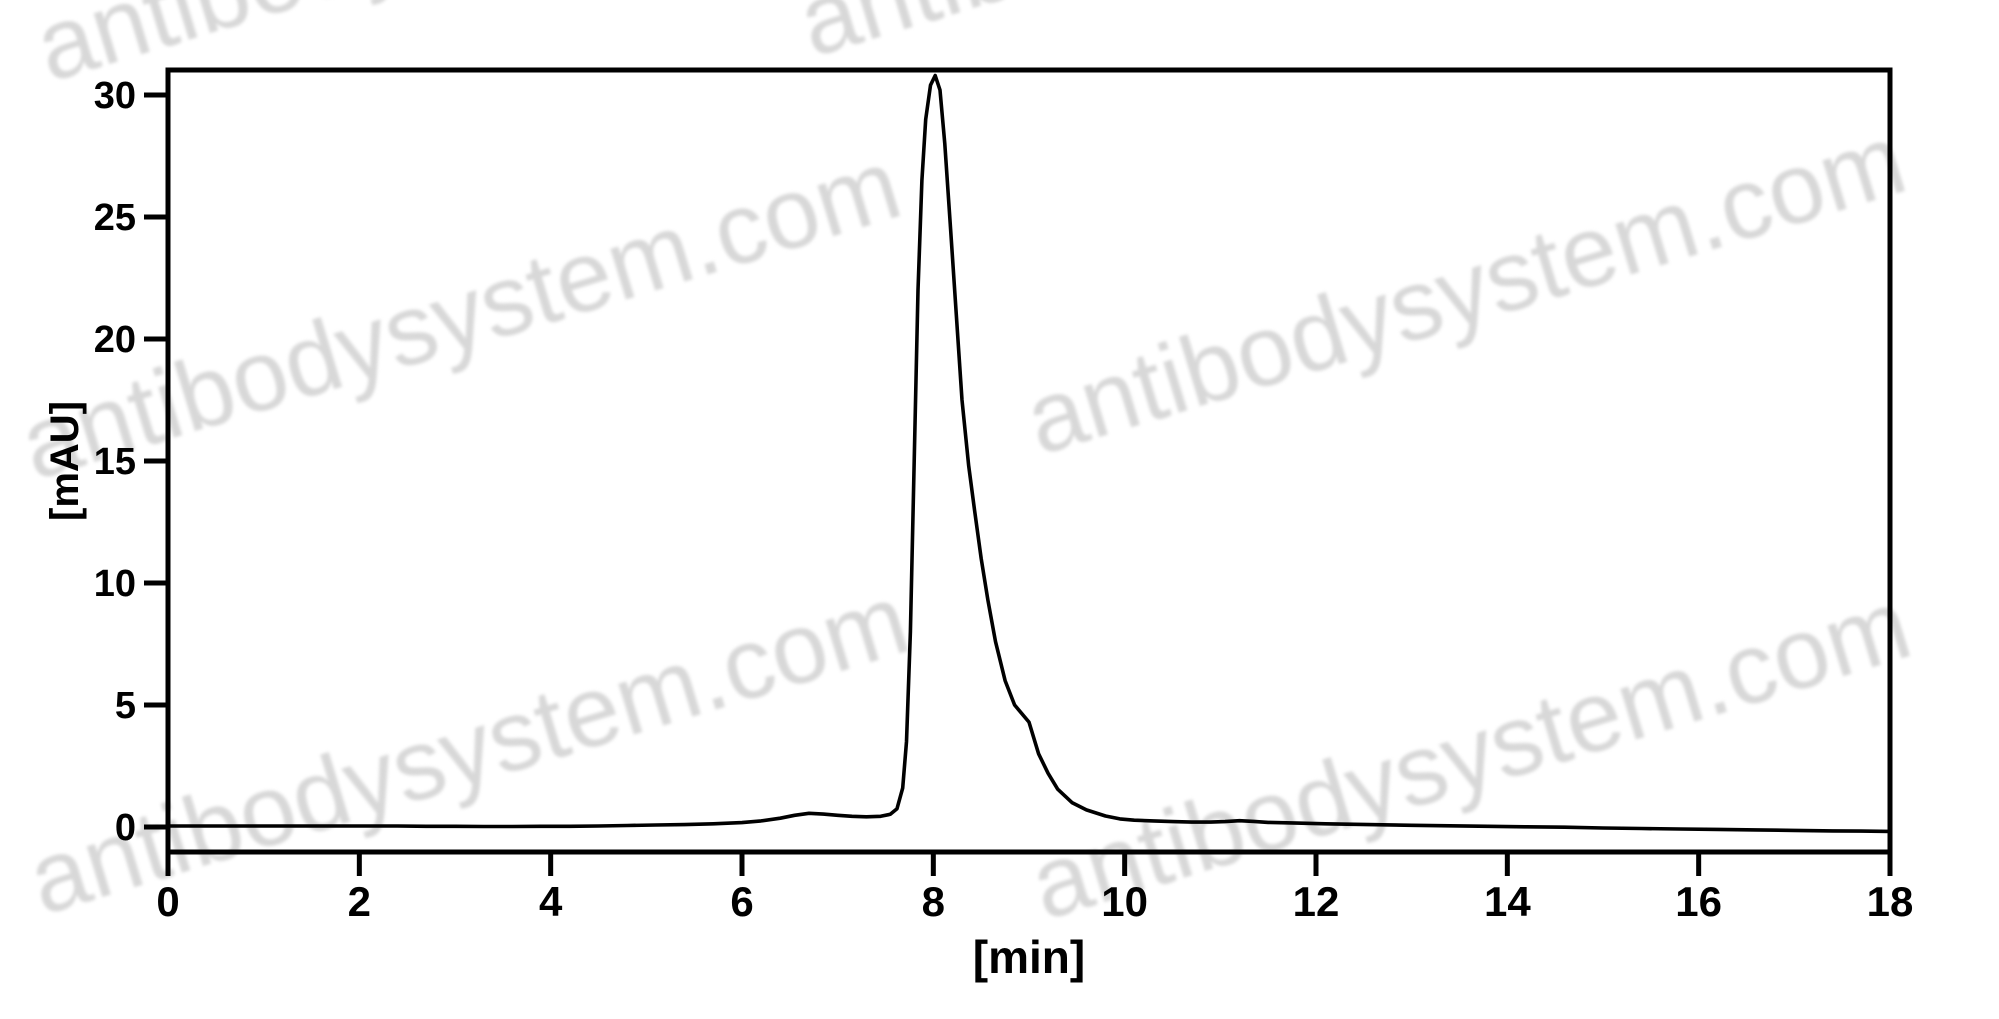 The height and width of the screenshot is (1019, 1999). Describe the element at coordinates (1316, 901) in the screenshot. I see `x-tick-label: 12` at that location.